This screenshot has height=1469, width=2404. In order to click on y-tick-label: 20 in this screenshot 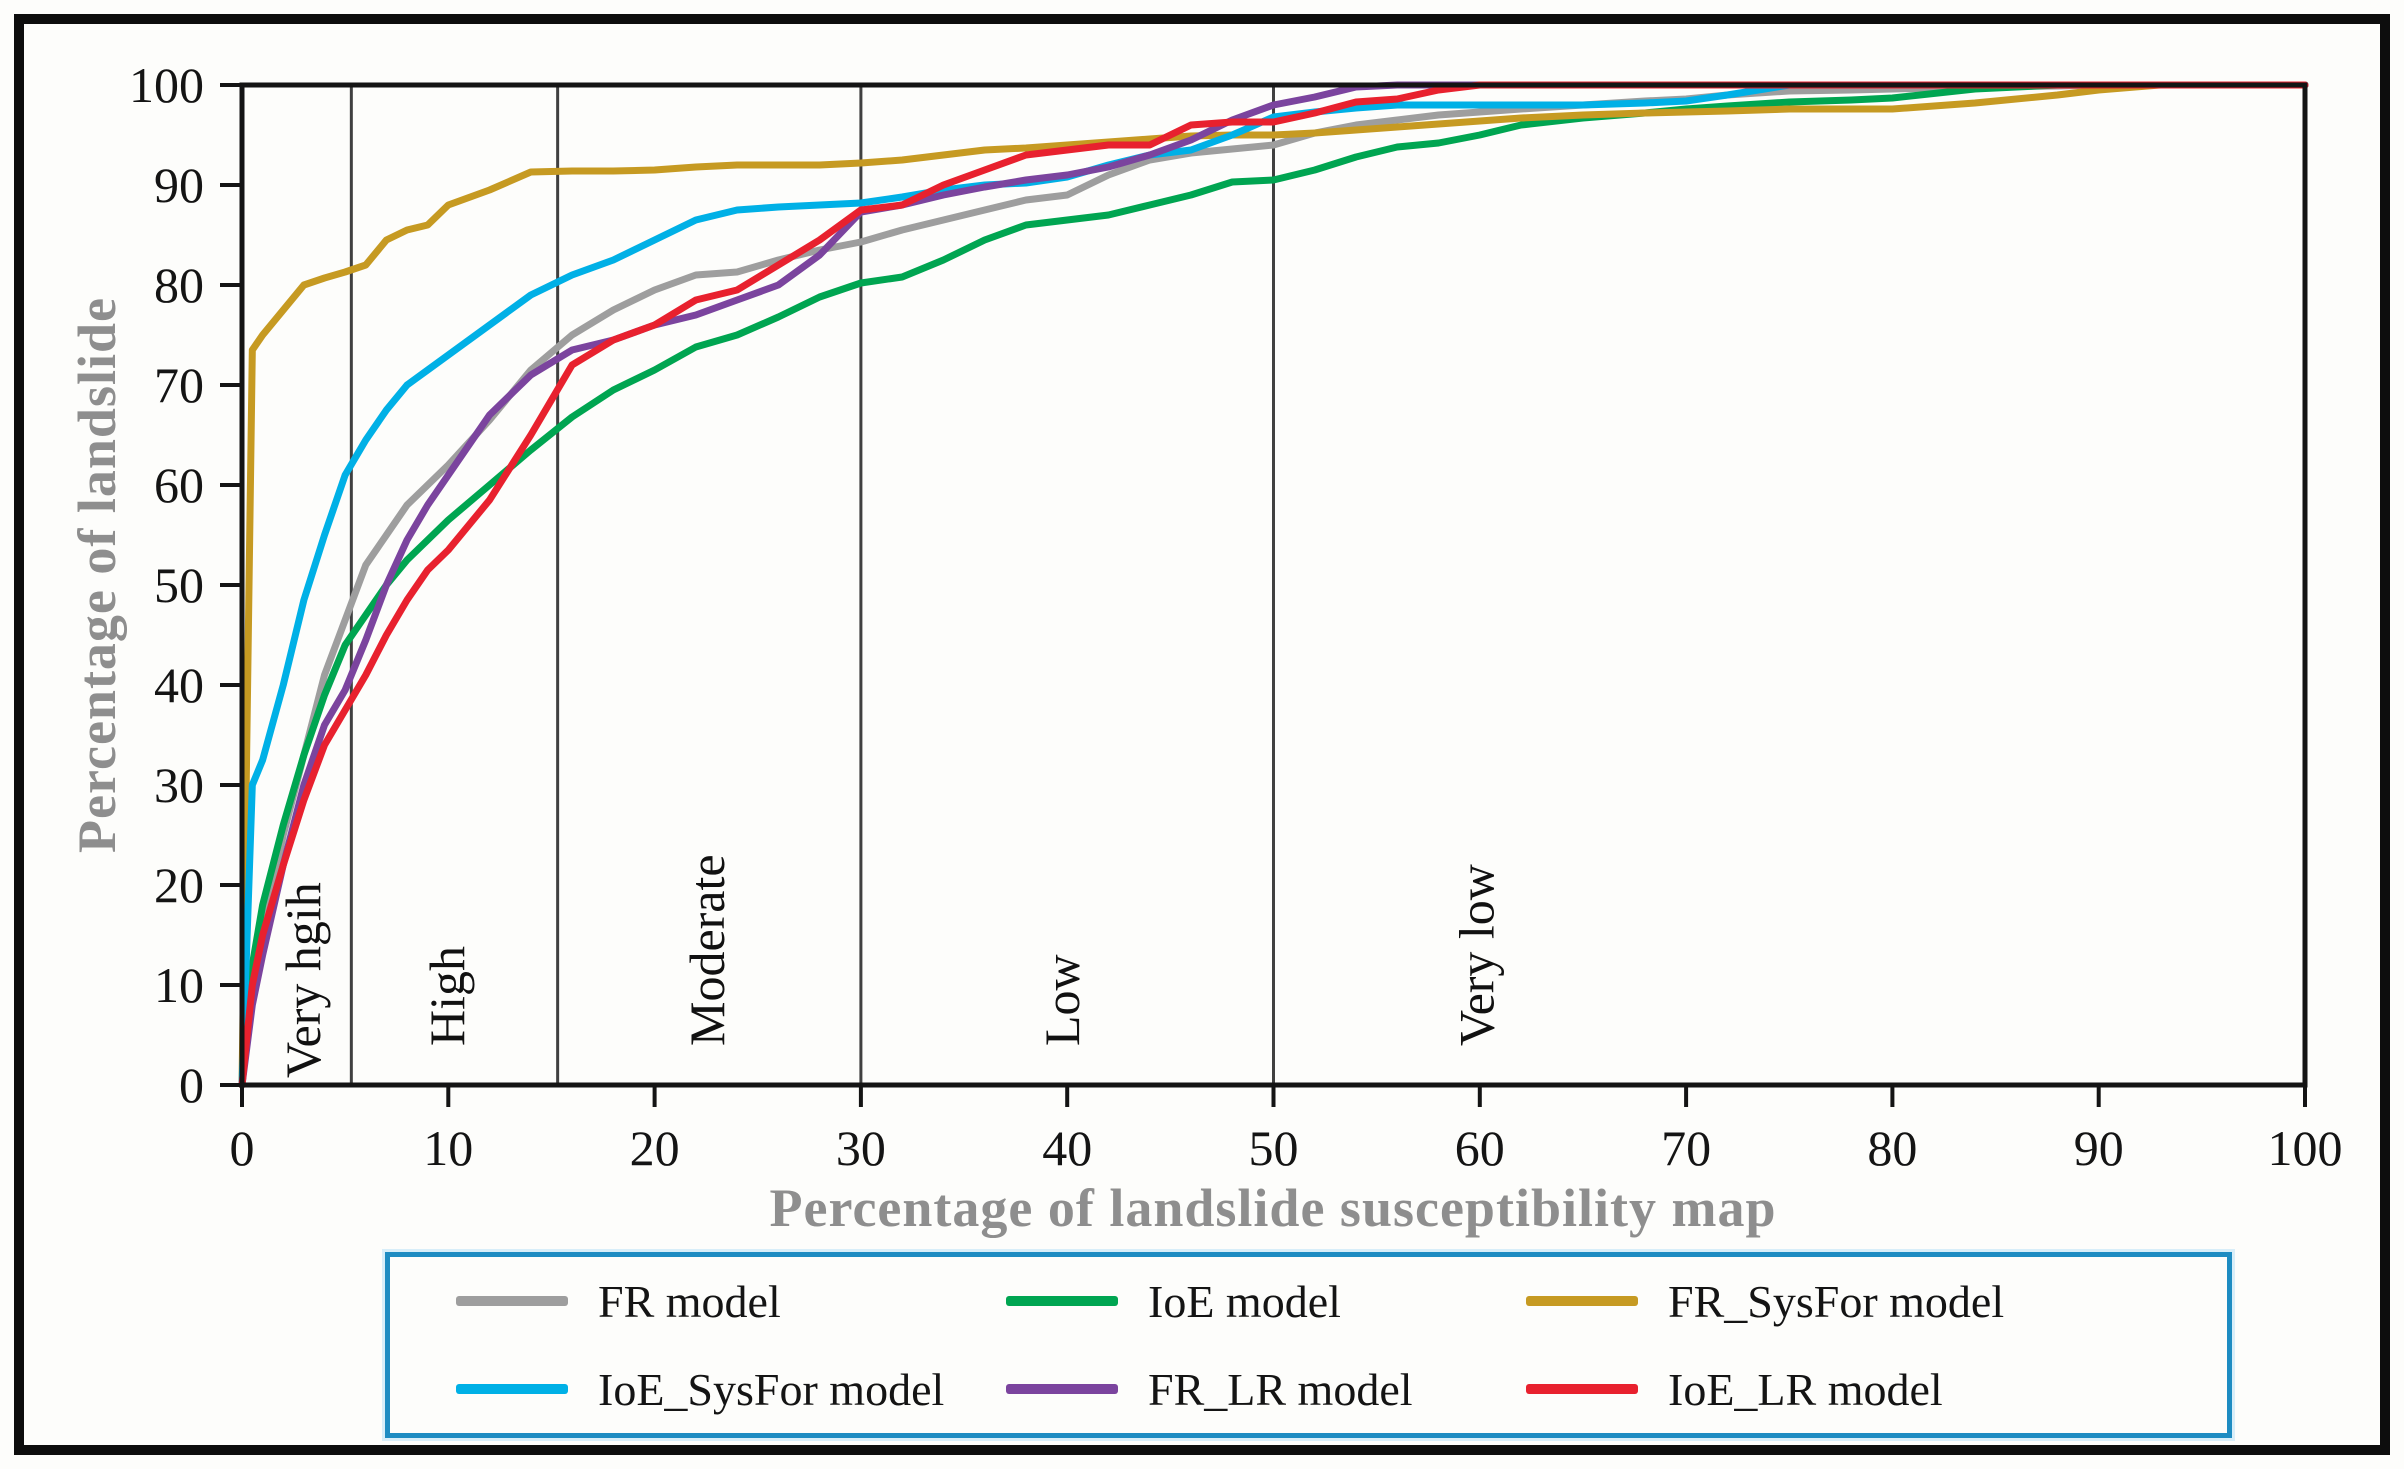, I will do `click(179, 885)`.